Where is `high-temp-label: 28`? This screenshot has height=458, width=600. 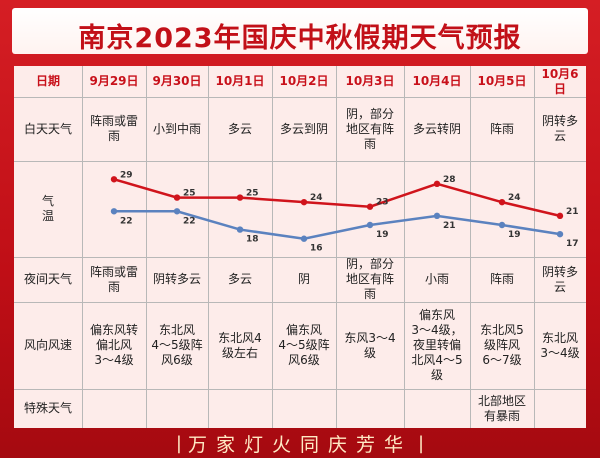
high-temp-label: 28 is located at coordinates (449, 180).